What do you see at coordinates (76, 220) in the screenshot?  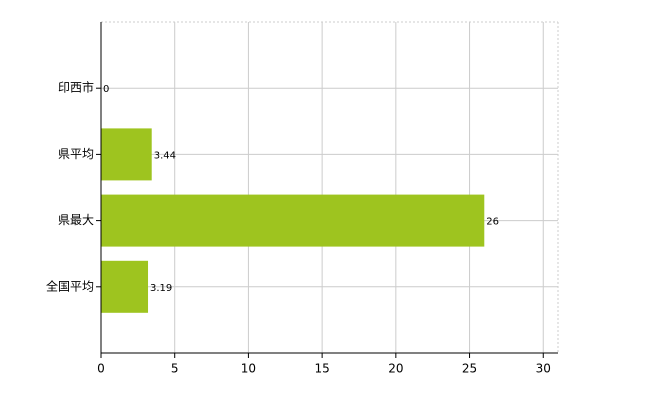 I see `y-tick-label: 県最大` at bounding box center [76, 220].